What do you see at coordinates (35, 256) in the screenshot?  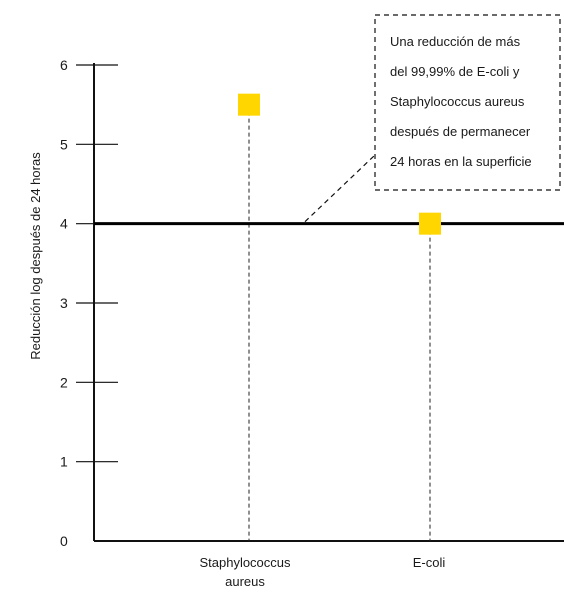 I see `y-axis-title: Reducción log después de 24 horas` at bounding box center [35, 256].